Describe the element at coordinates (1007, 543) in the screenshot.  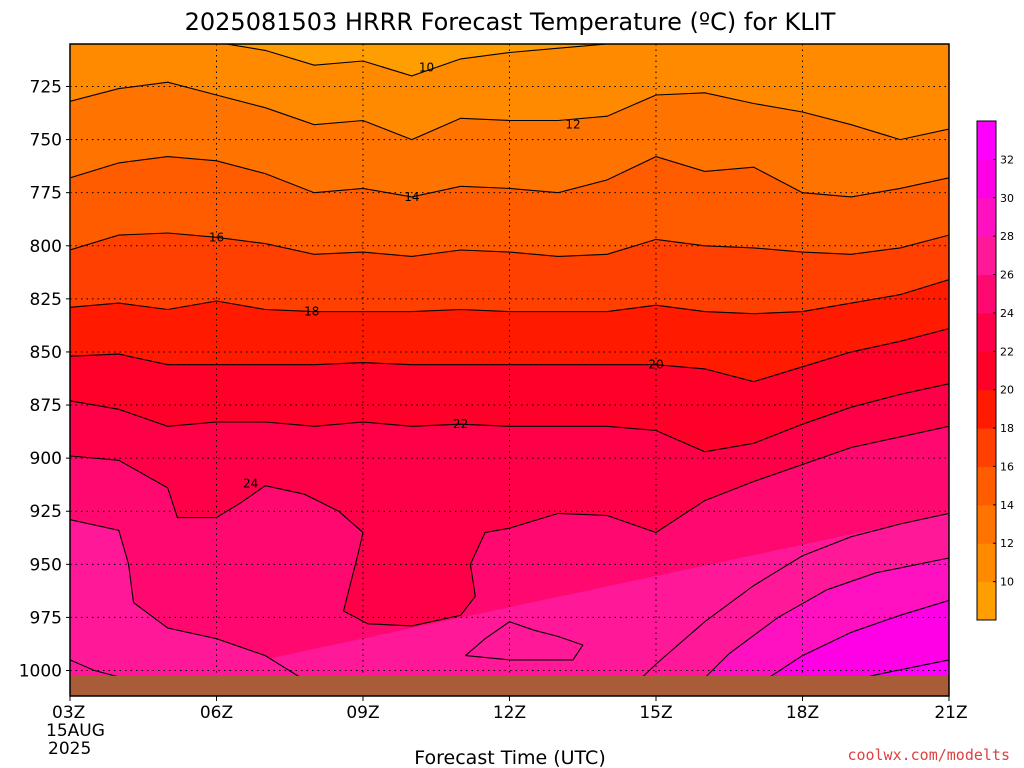
I see `colorbar-label-12: 12` at that location.